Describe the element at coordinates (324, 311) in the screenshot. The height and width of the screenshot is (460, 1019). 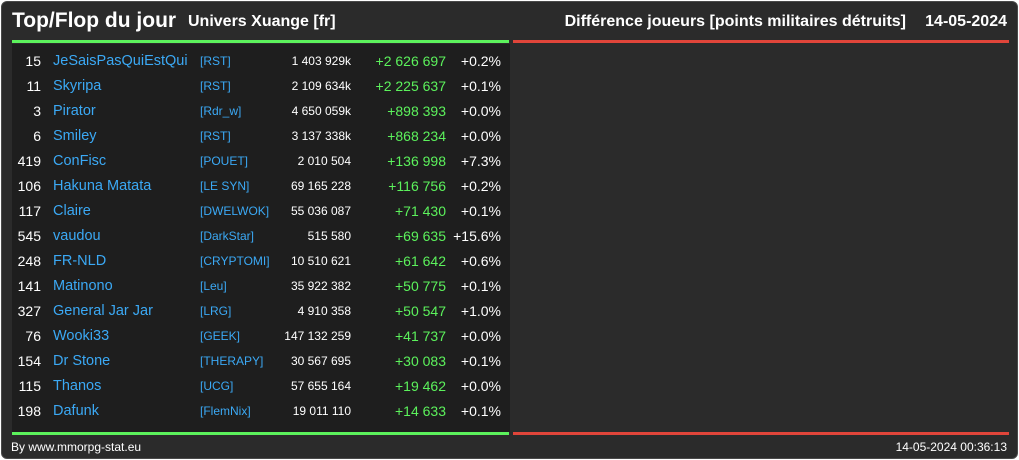
I see `player-points: 4 910 358` at that location.